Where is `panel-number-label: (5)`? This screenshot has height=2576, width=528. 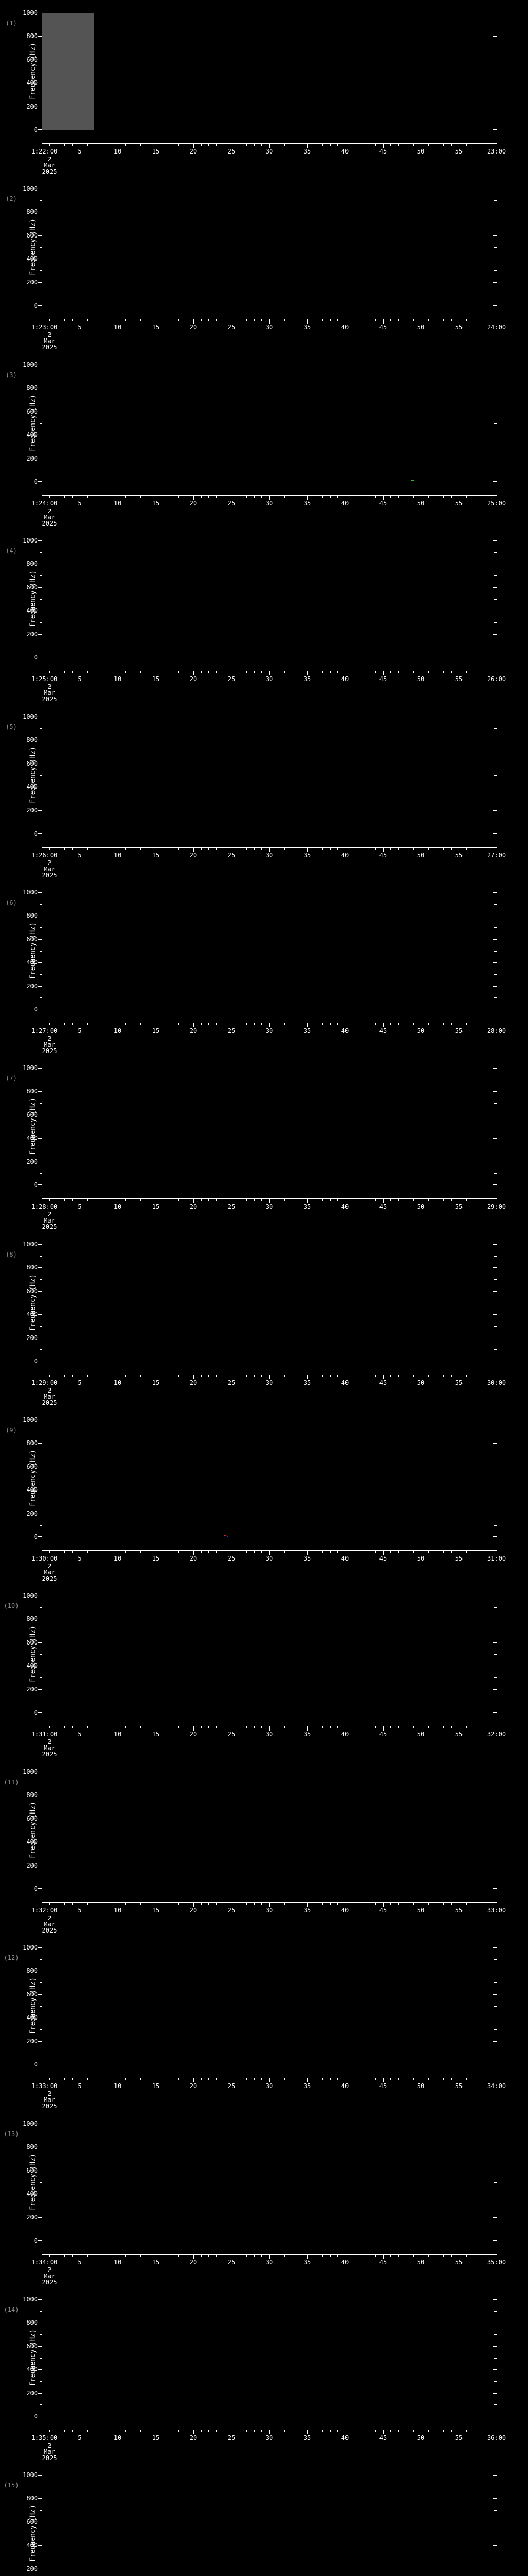
panel-number-label: (5) is located at coordinates (11, 727).